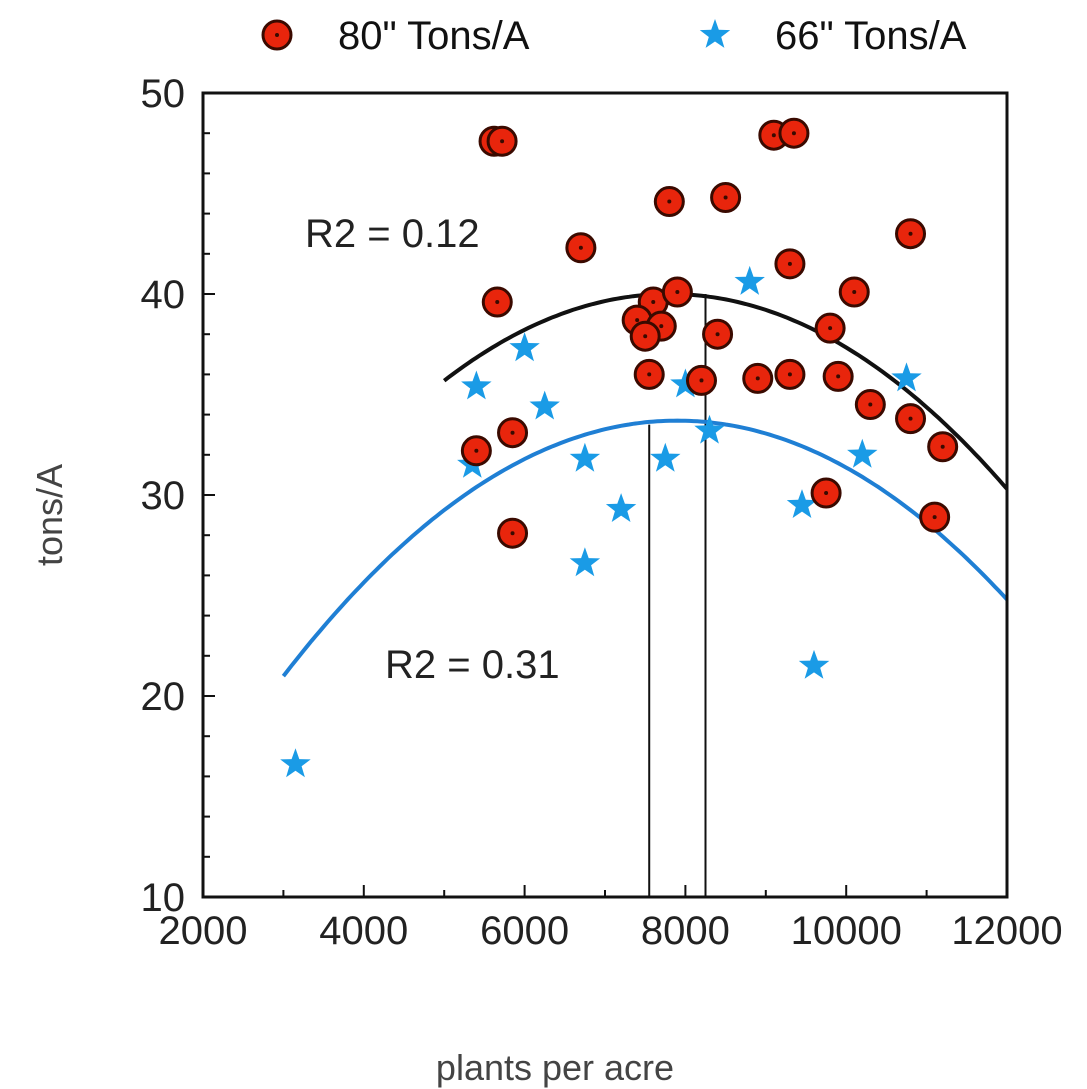 The width and height of the screenshot is (1087, 1089). I want to click on y-tick-label: 20, so click(163, 697).